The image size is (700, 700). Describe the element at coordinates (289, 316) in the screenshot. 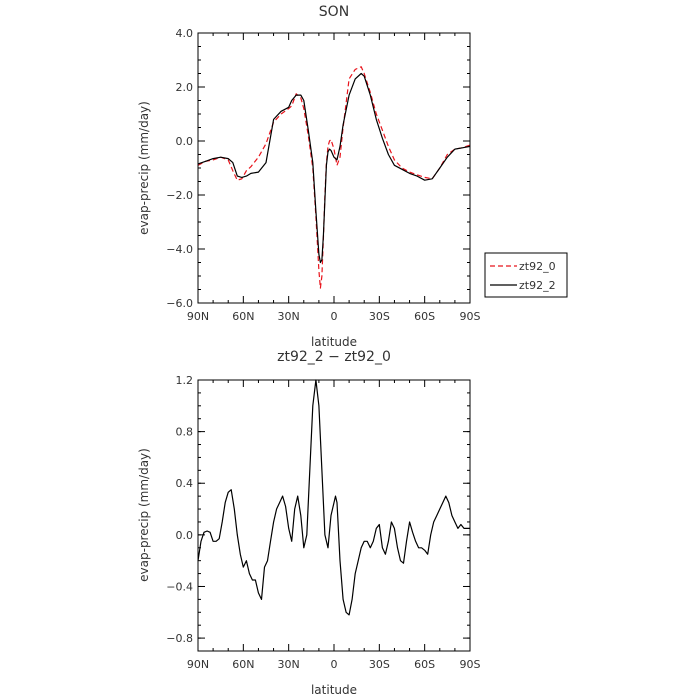

I see `top-x-tick-label: 30N` at that location.